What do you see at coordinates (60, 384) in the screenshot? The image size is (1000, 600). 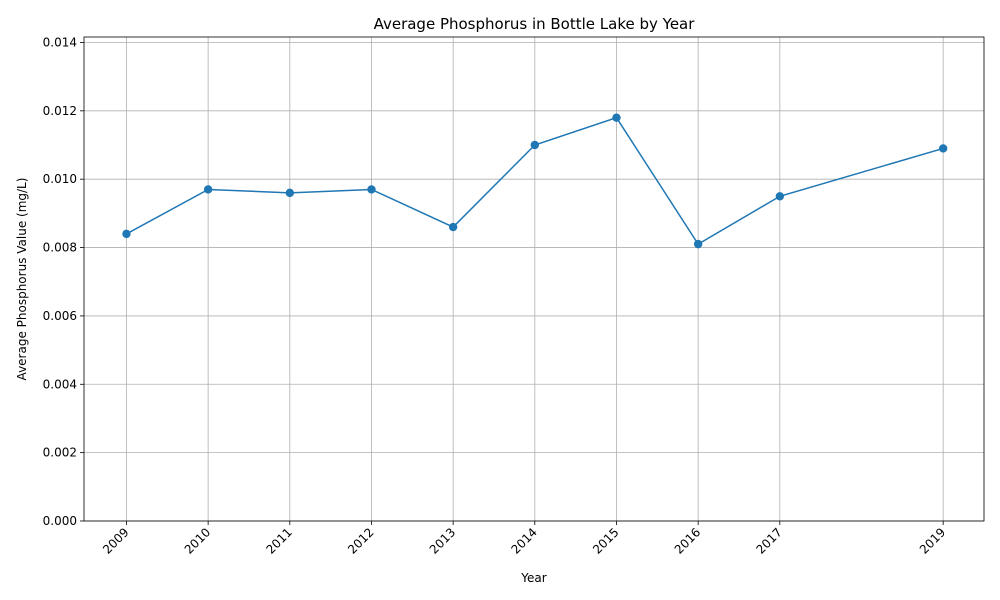 I see `y-tick-label: 0.004` at bounding box center [60, 384].